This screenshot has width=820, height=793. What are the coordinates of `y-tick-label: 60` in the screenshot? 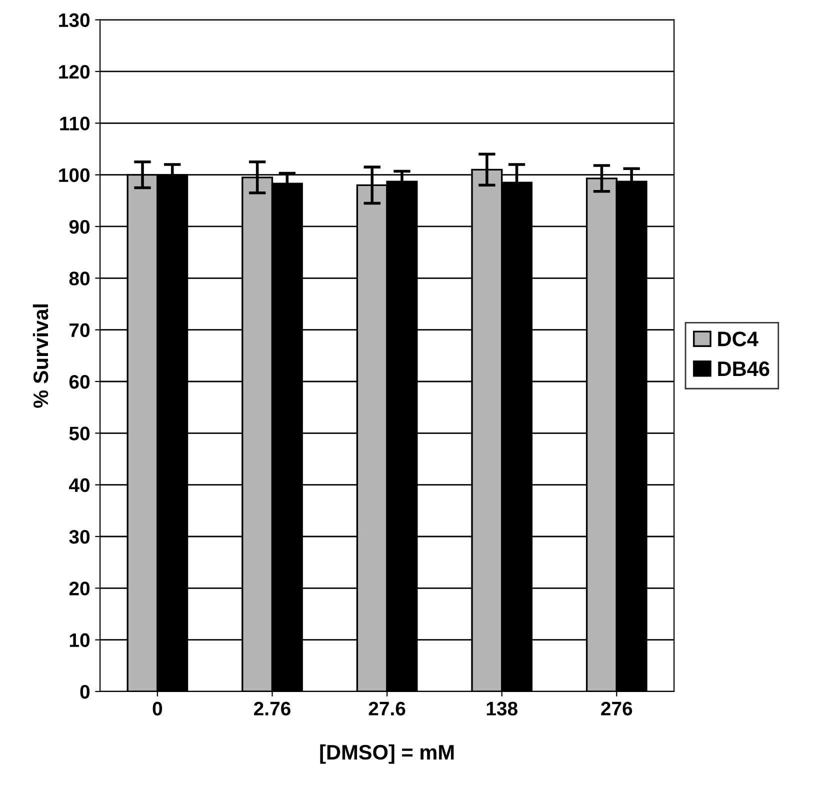 It's located at (79, 381).